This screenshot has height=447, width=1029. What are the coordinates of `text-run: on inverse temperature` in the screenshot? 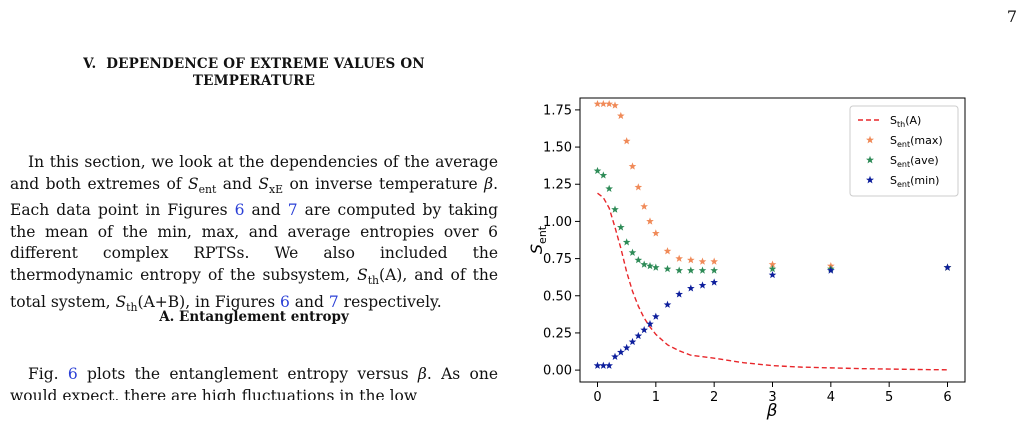 It's located at (384, 183).